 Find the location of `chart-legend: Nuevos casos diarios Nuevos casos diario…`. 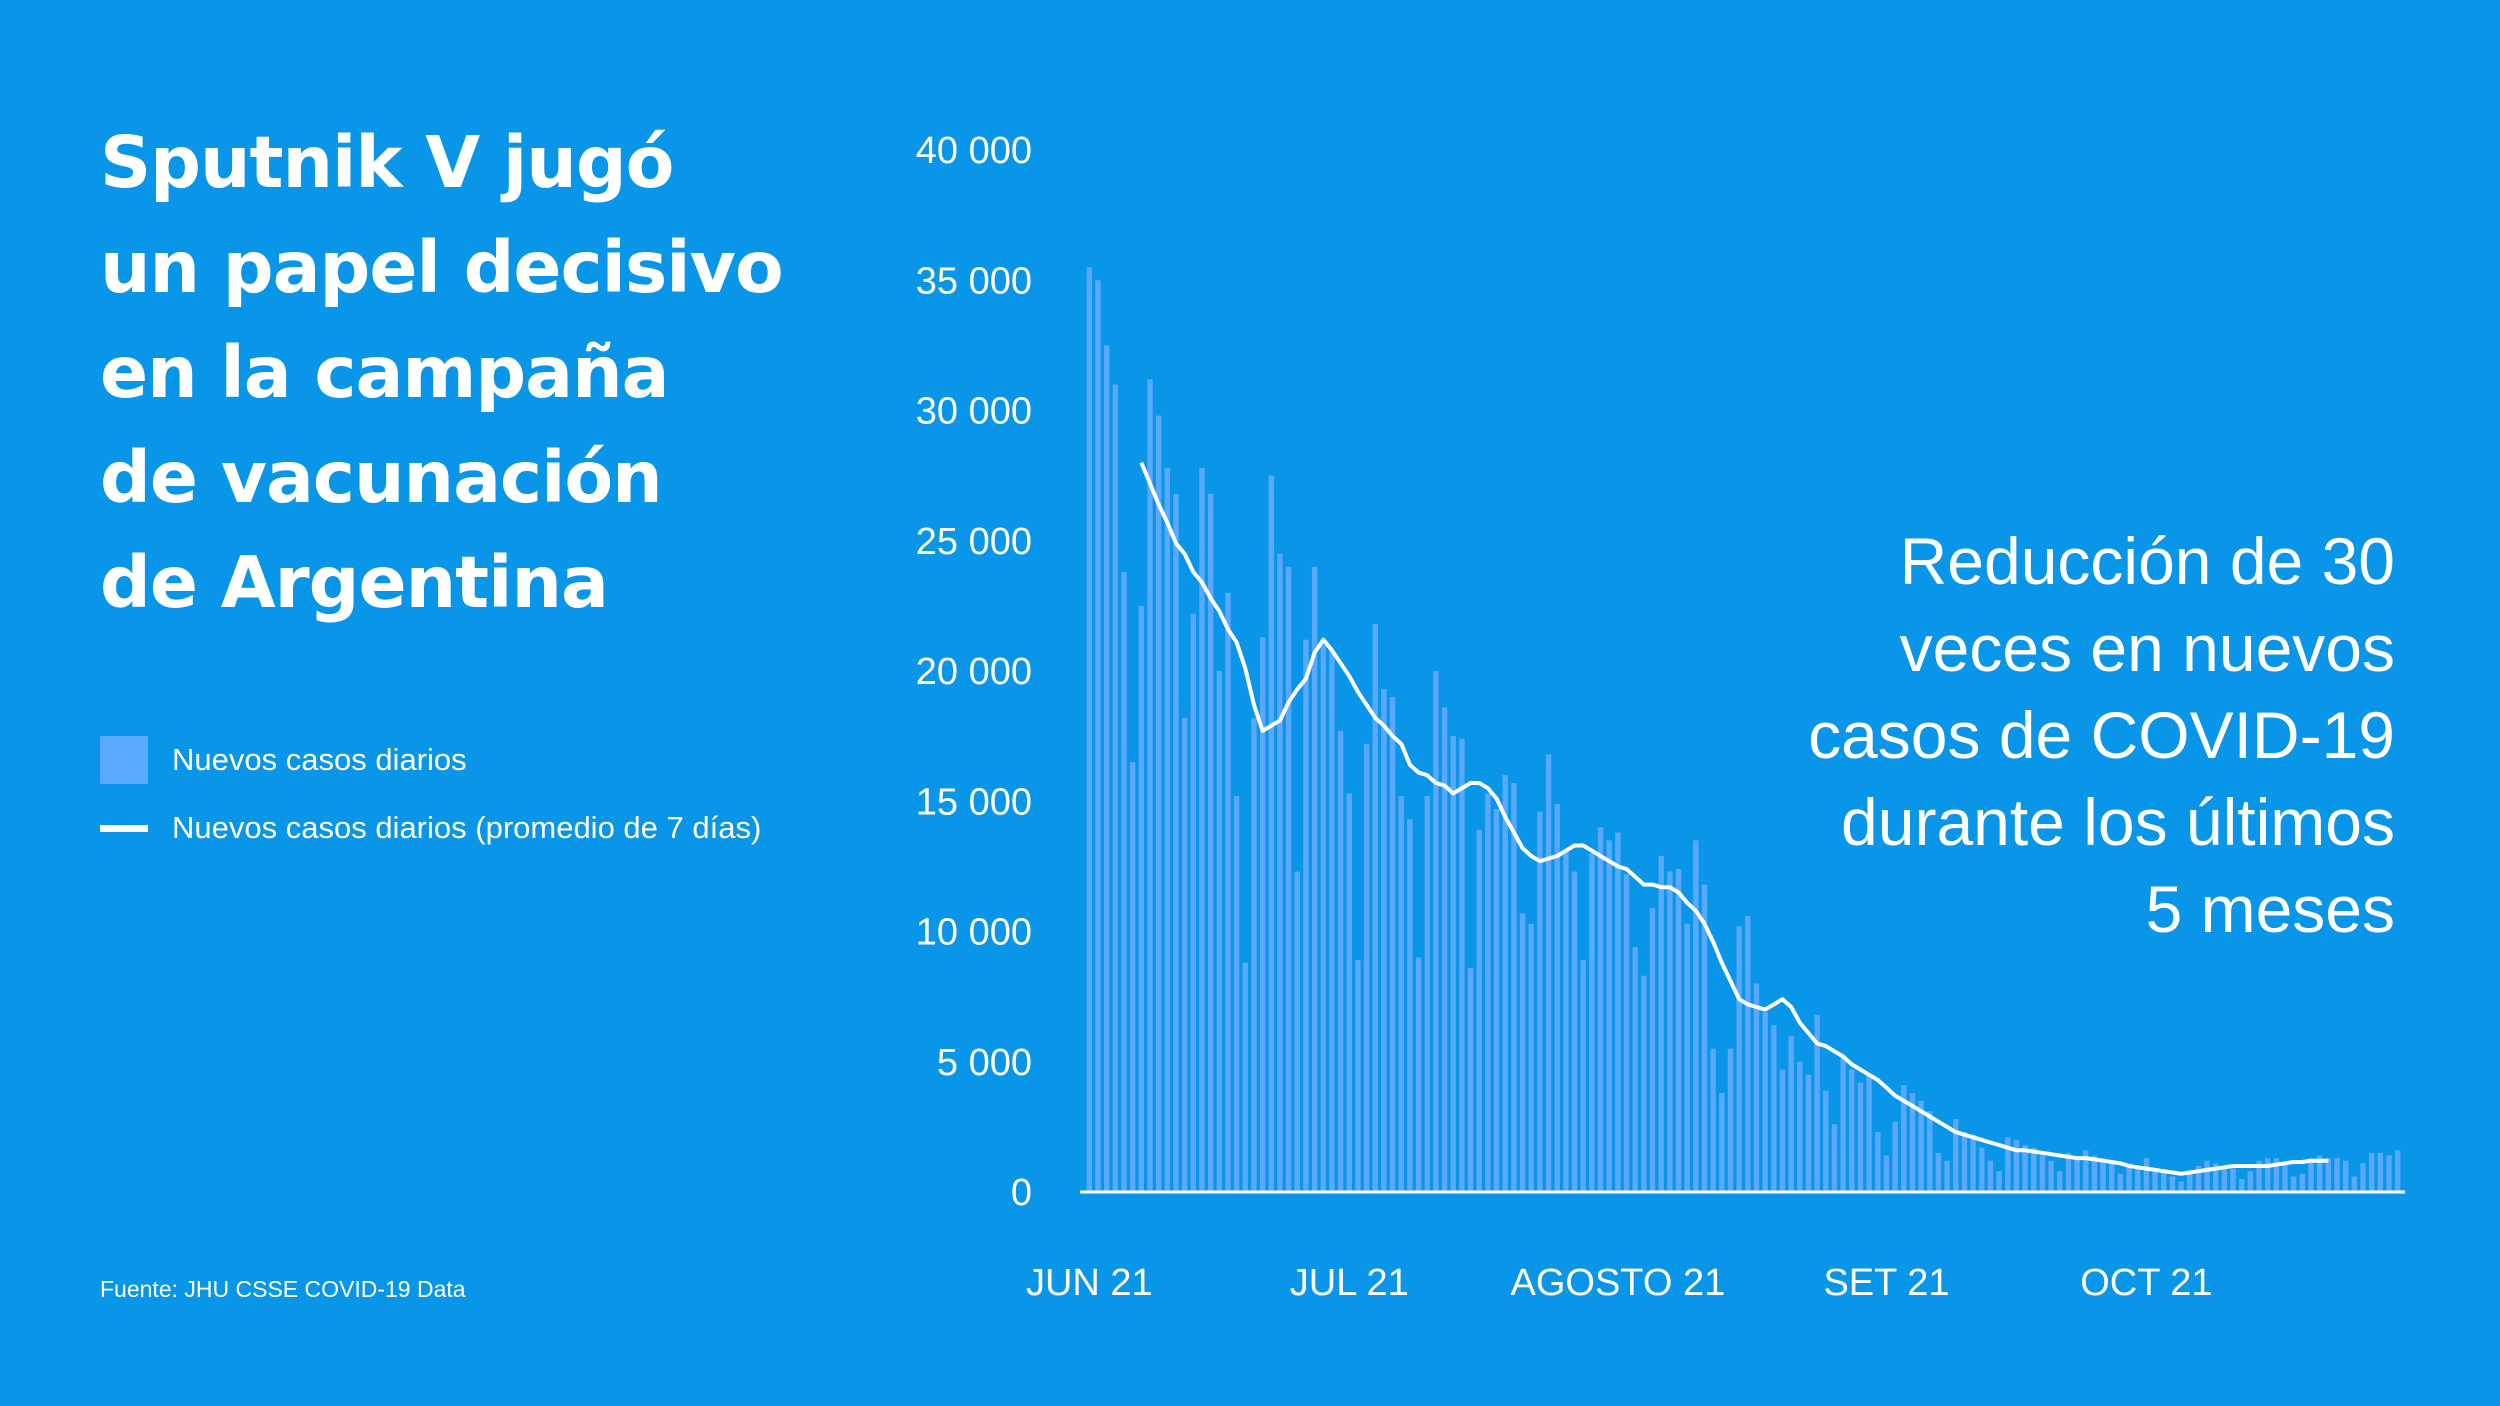

chart-legend: Nuevos casos diarios Nuevos casos diario… is located at coordinates (430, 798).